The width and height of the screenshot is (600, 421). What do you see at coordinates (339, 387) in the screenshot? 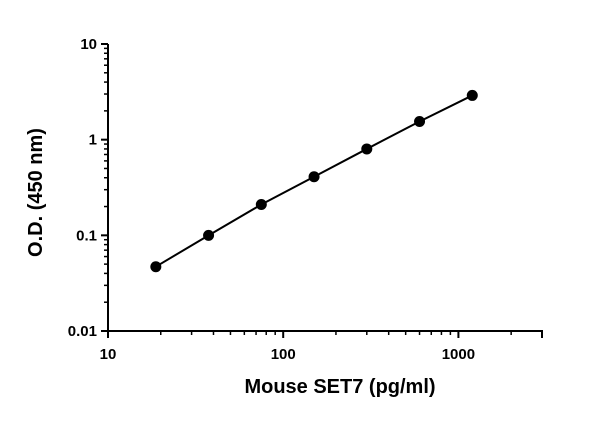
I see `x-axis-title: Mouse SET7 (pg/ml)` at bounding box center [339, 387].